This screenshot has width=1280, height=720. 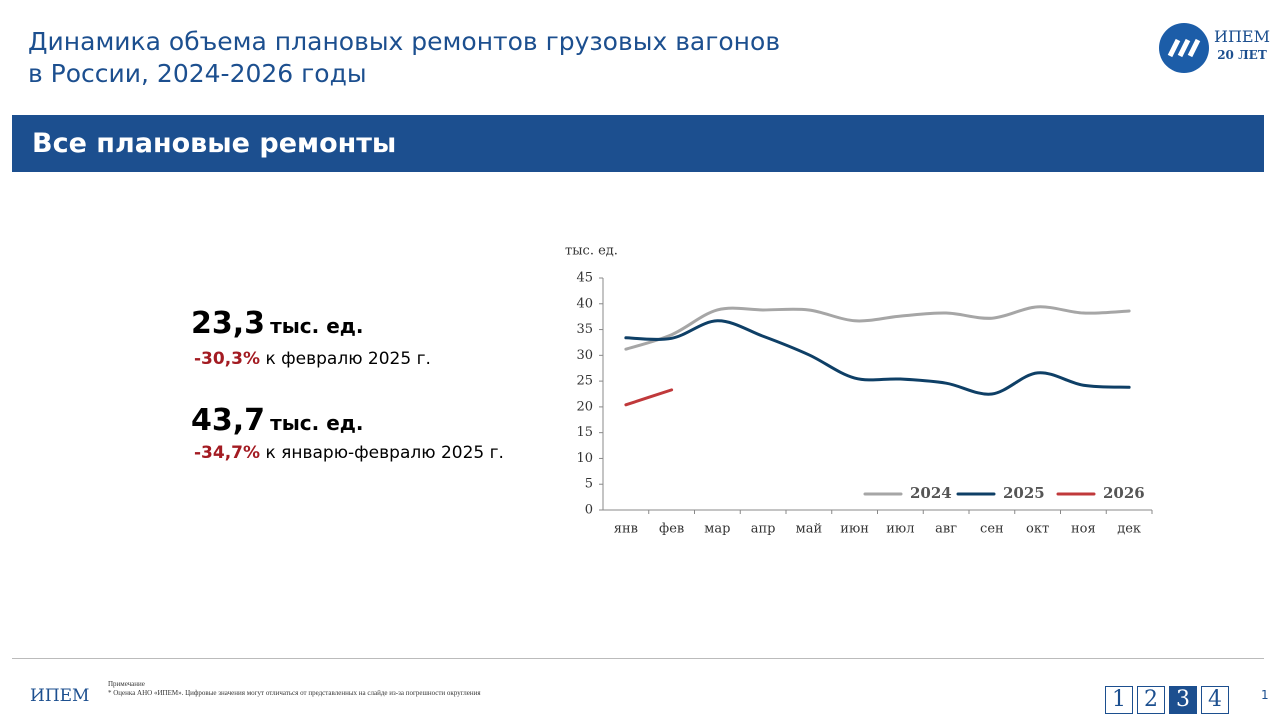 What do you see at coordinates (584, 432) in the screenshot?
I see `y-tick-label: 15` at bounding box center [584, 432].